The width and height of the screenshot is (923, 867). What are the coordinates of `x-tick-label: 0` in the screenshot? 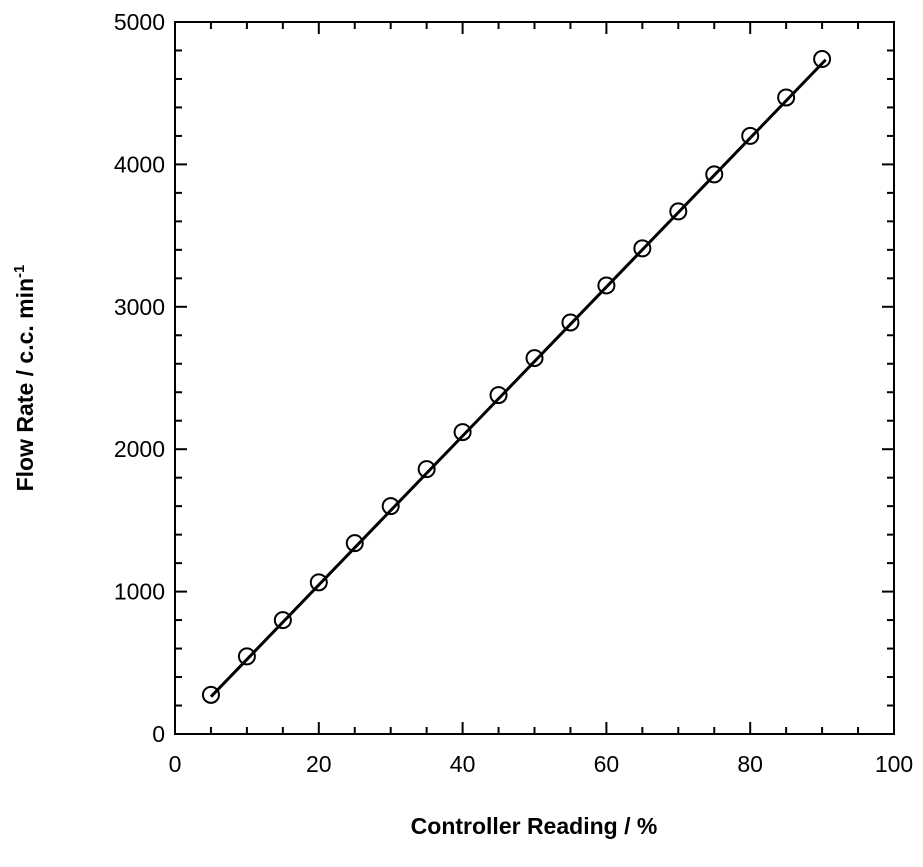 It's located at (175, 764).